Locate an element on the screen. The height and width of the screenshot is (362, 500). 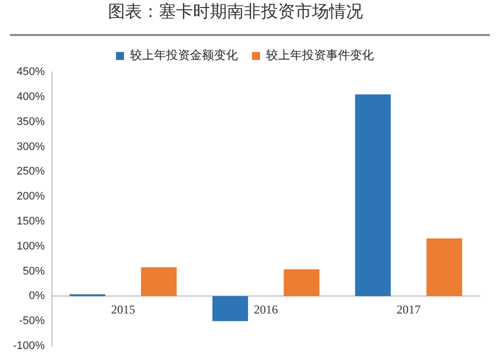
chart-title: 图表：塞卡时期南非投资市场情况 is located at coordinates (250, 18).